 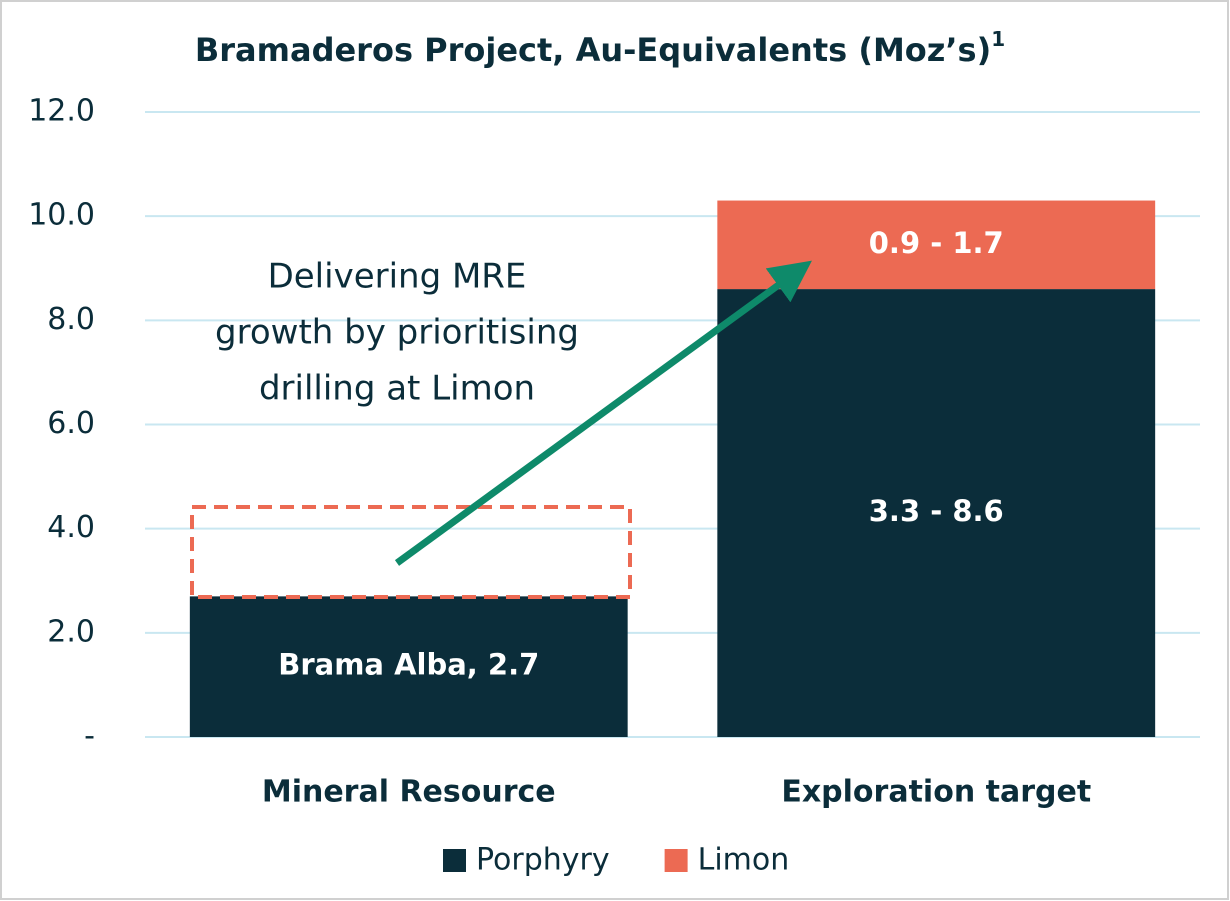 I want to click on annotation-line: Delivering MRE, so click(x=397, y=277).